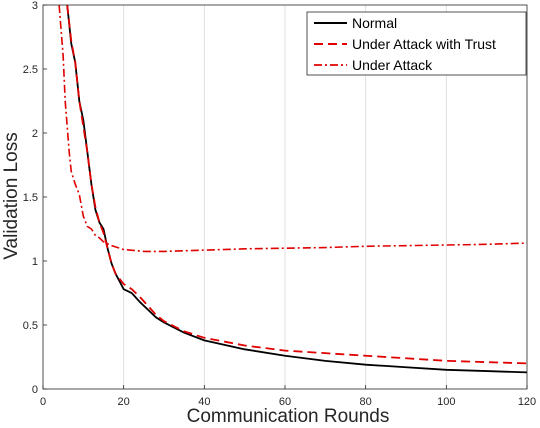  I want to click on y-tick-label: 0.5, so click(30, 326).